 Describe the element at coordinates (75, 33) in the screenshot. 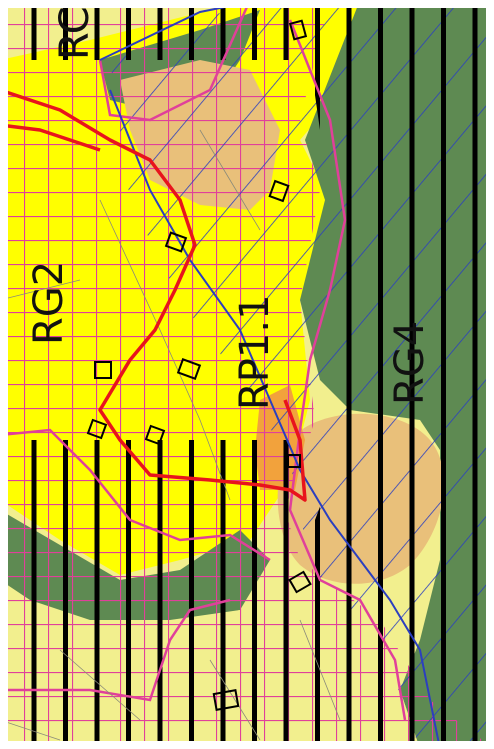

I see `zone-label-rc: RC` at that location.